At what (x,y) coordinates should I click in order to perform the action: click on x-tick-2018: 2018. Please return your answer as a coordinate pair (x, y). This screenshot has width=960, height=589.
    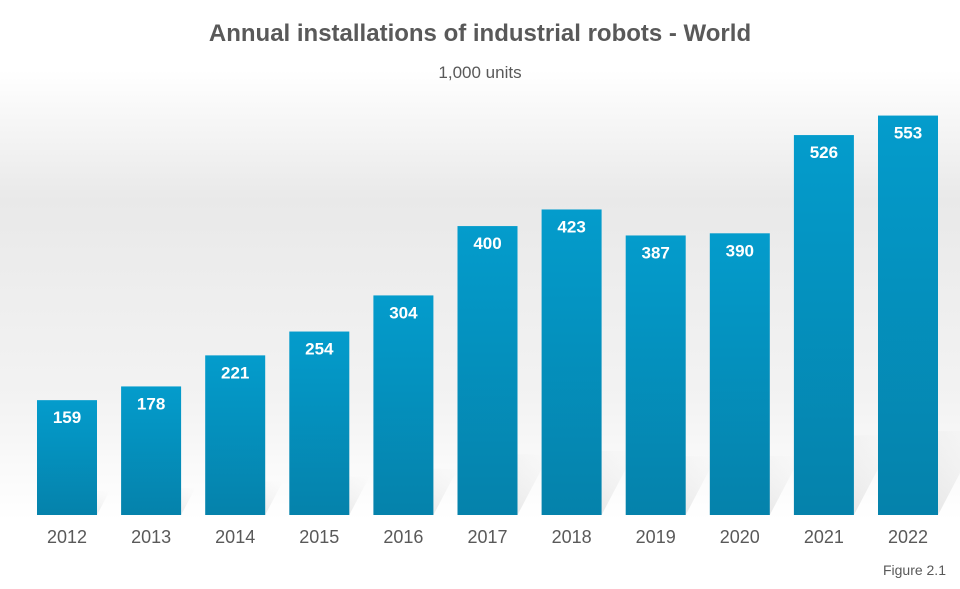
    Looking at the image, I should click on (572, 537).